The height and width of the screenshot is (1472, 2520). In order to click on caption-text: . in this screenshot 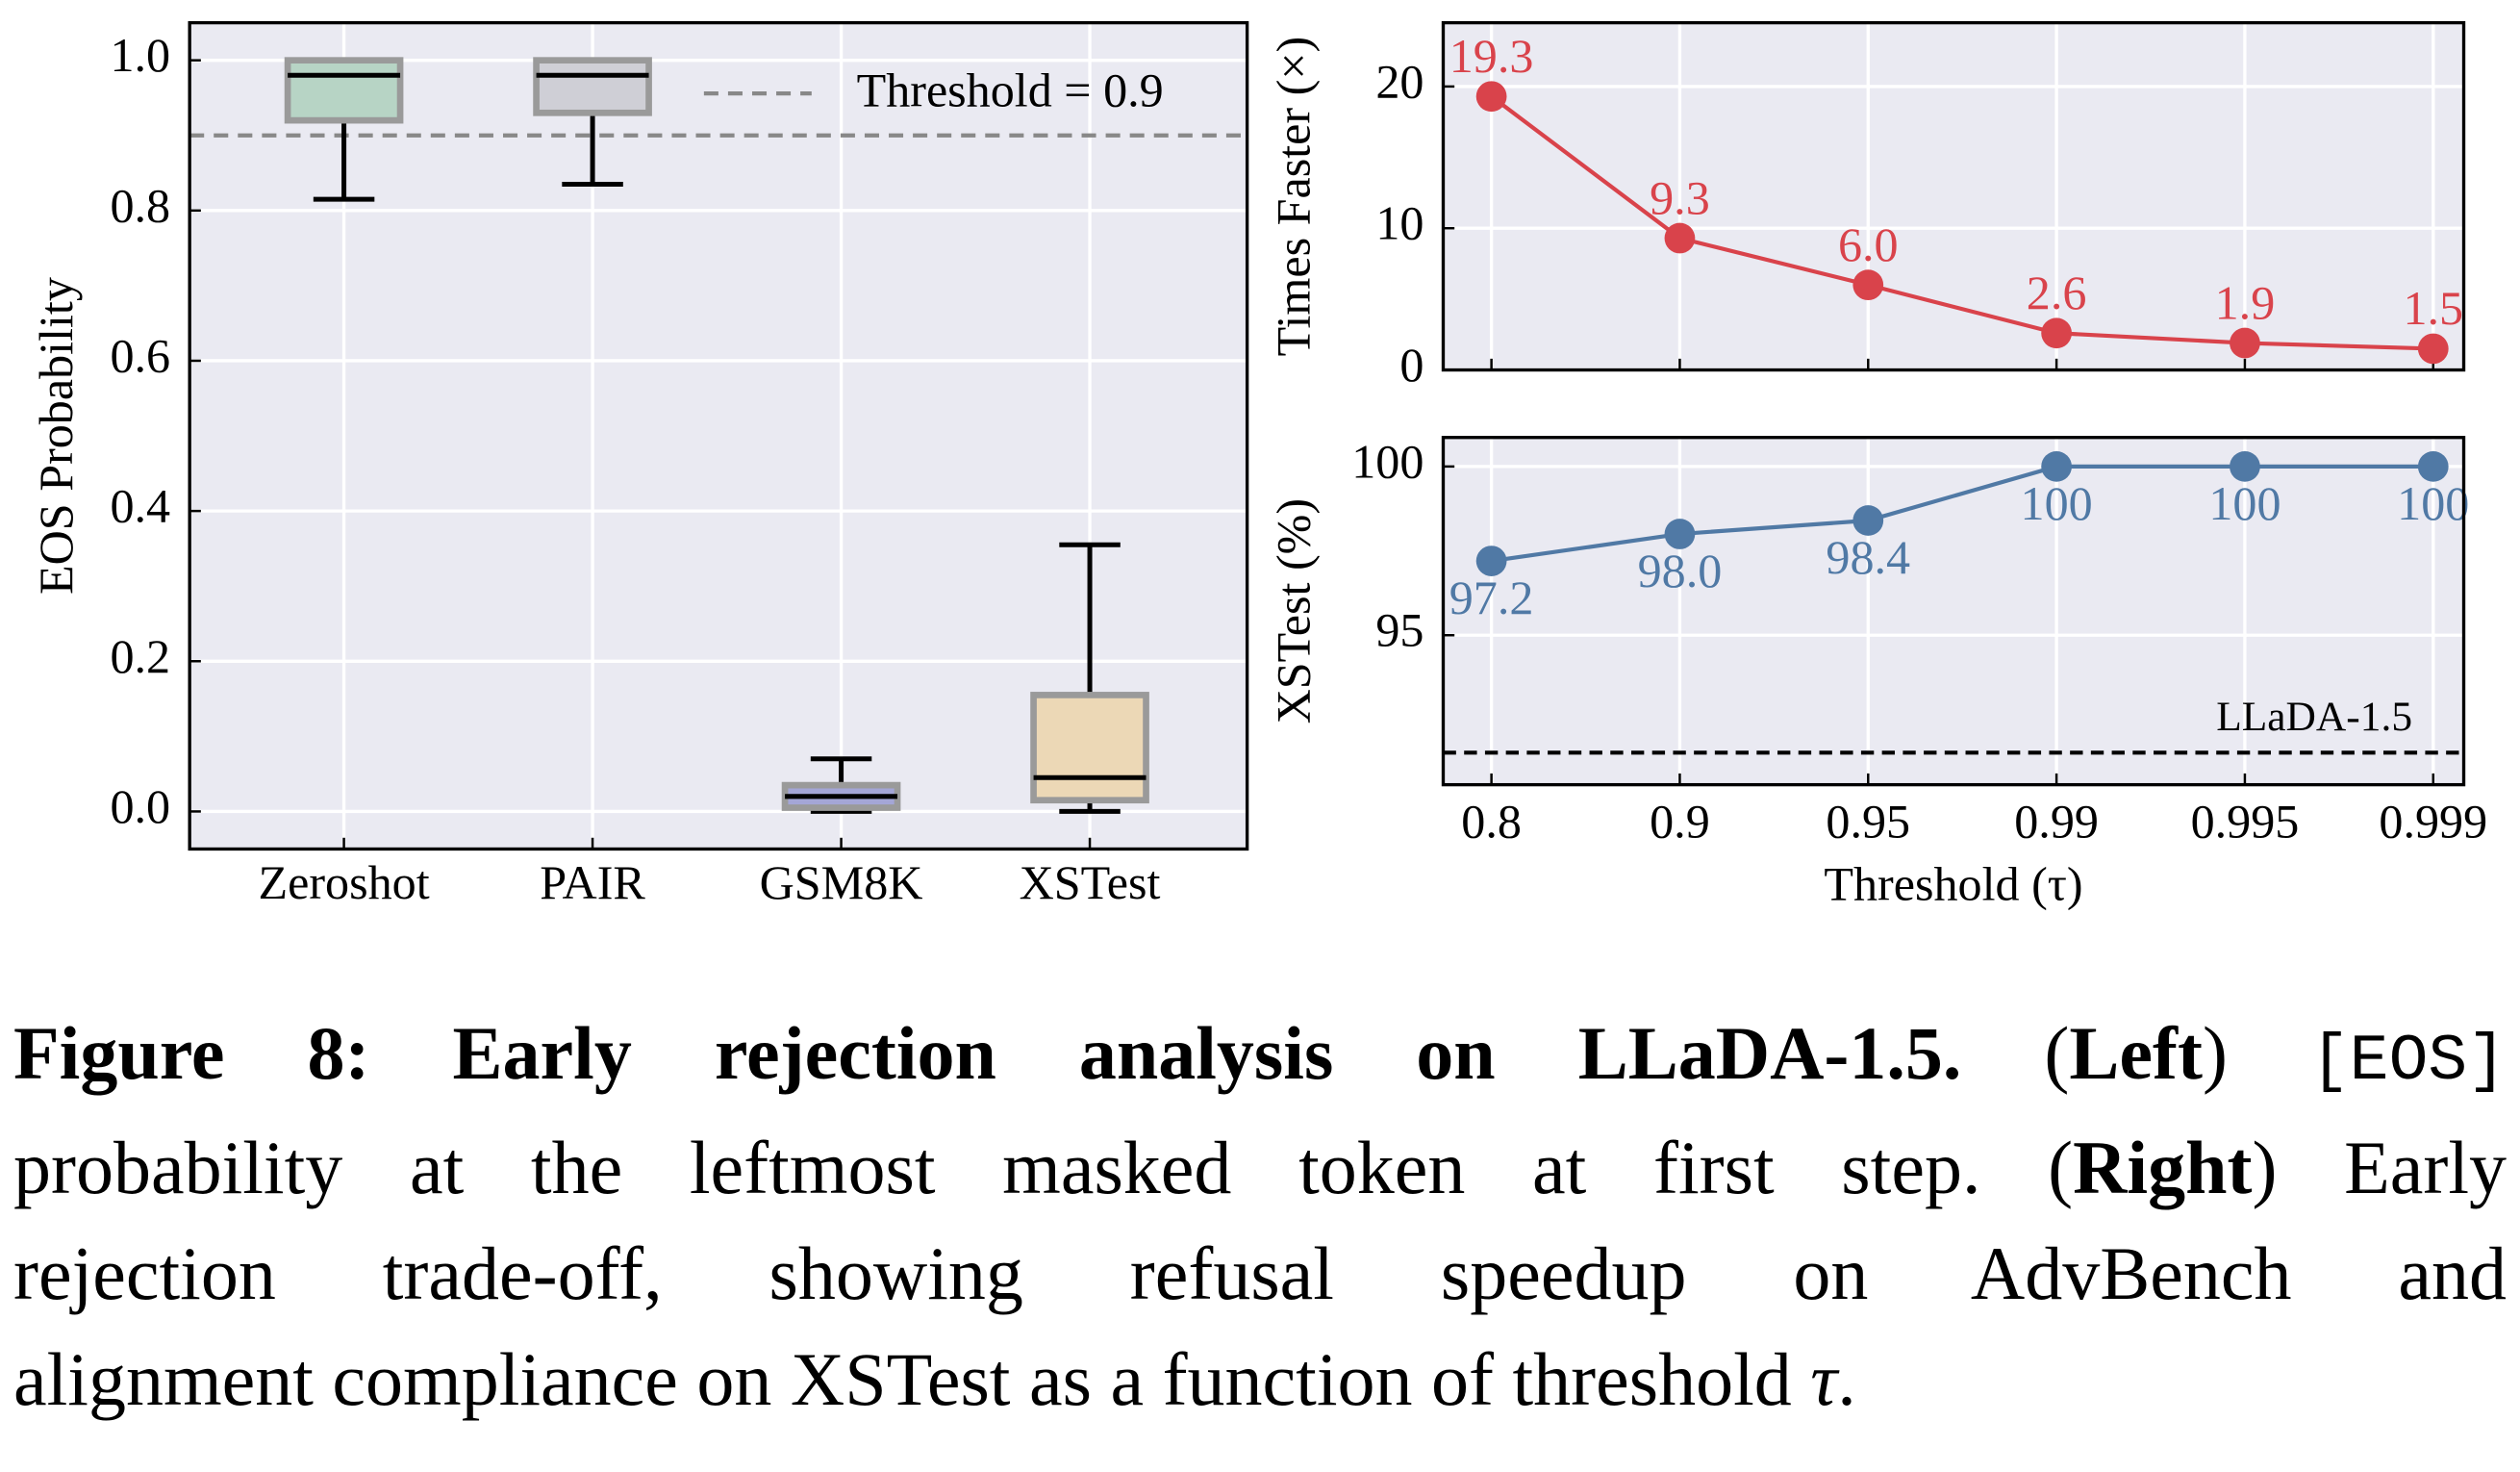, I will do `click(1847, 1379)`.